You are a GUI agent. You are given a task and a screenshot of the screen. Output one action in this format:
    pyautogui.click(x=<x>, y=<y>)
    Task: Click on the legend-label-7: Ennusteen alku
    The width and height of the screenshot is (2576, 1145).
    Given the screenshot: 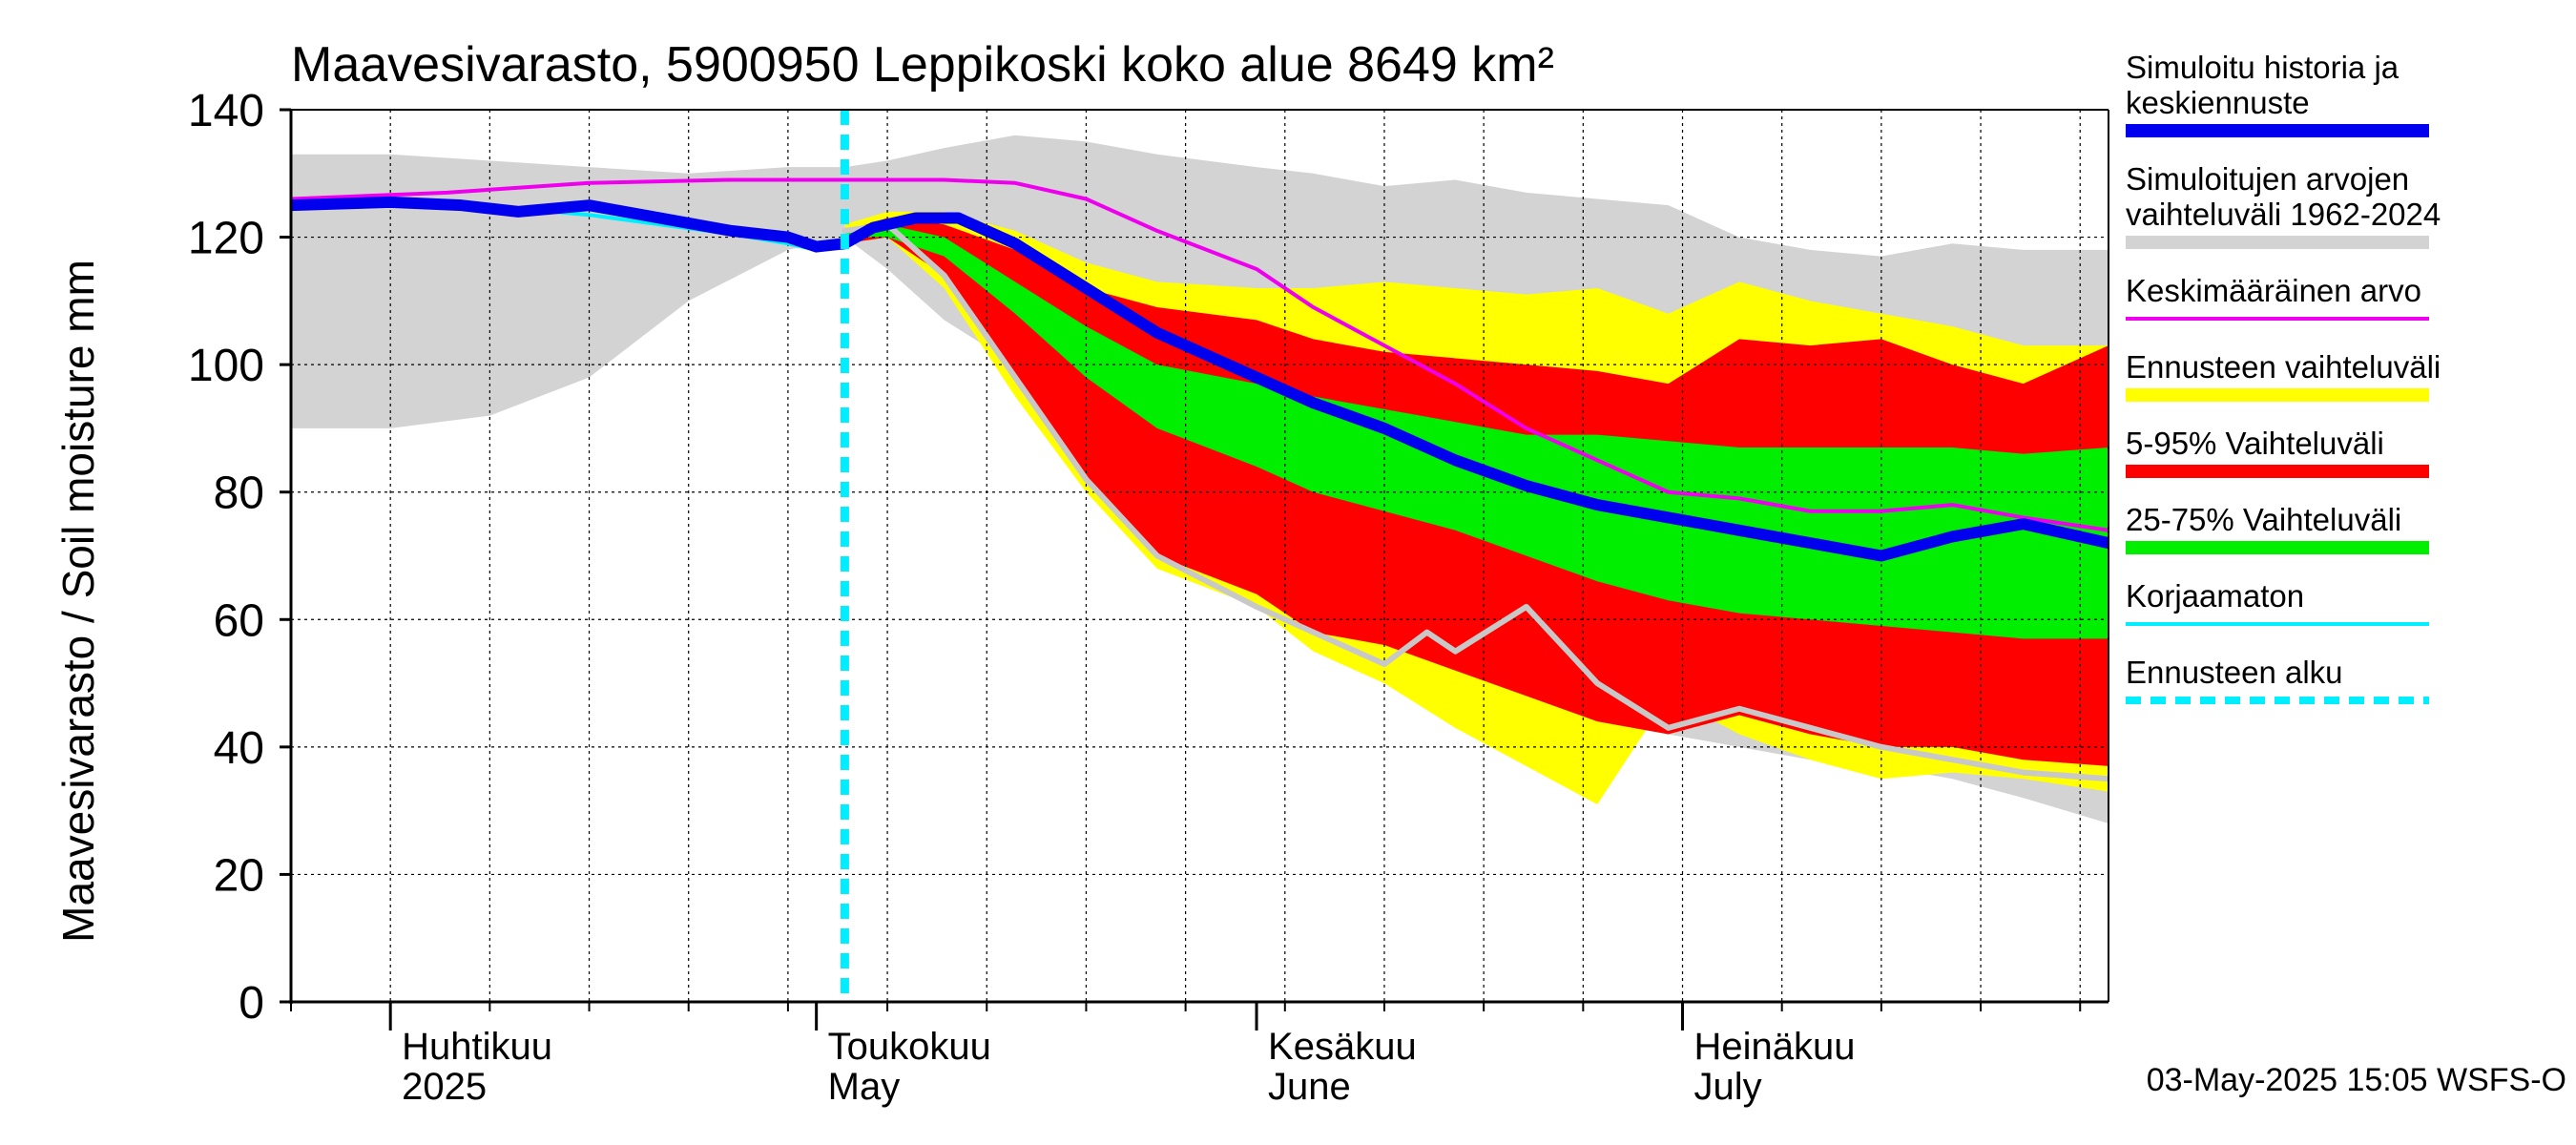 What is the action you would take?
    pyautogui.click(x=2234, y=672)
    